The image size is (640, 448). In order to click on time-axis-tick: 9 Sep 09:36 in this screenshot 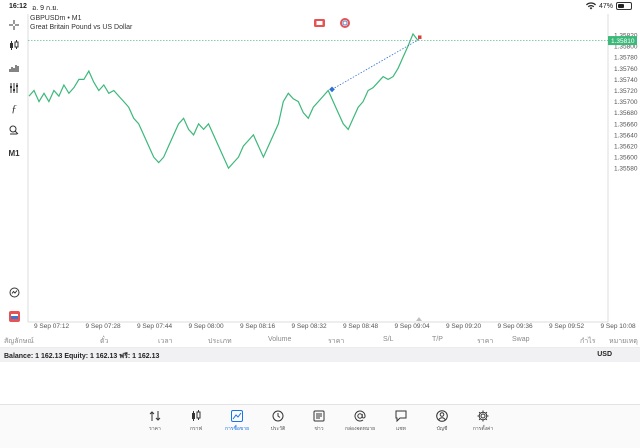, I will do `click(515, 326)`.